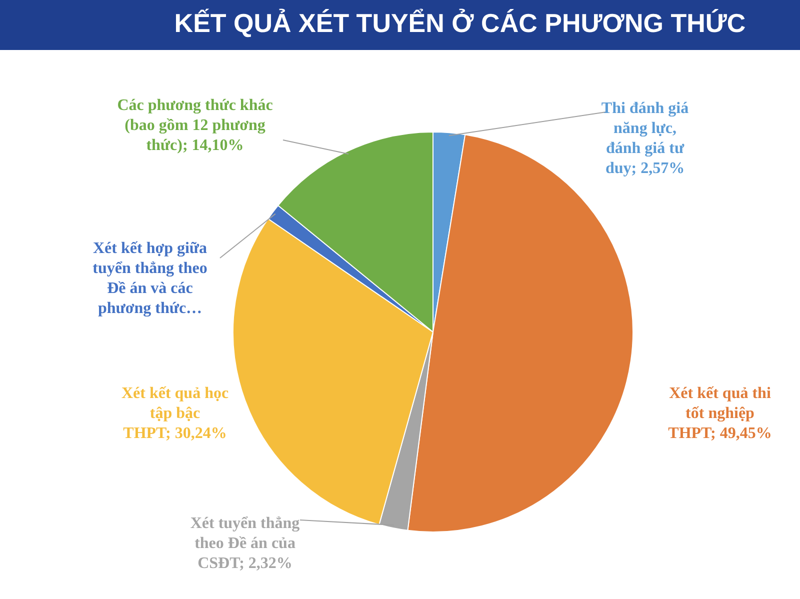  I want to click on slice-label: Xét tuyển thẳng theo Đề án của CSĐT; 2,32%, so click(245, 543).